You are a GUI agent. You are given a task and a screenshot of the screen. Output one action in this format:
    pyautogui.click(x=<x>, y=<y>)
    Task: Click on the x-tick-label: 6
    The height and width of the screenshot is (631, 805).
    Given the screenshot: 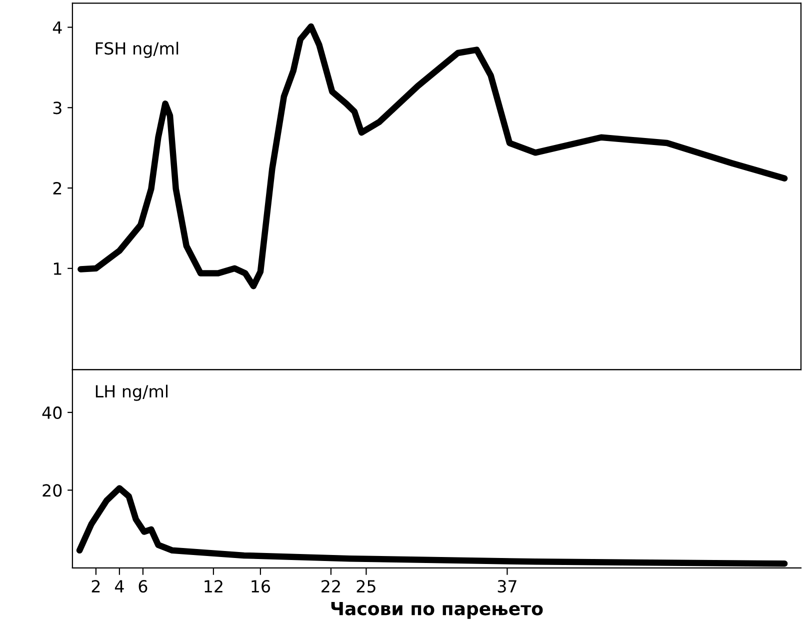 What is the action you would take?
    pyautogui.click(x=143, y=586)
    